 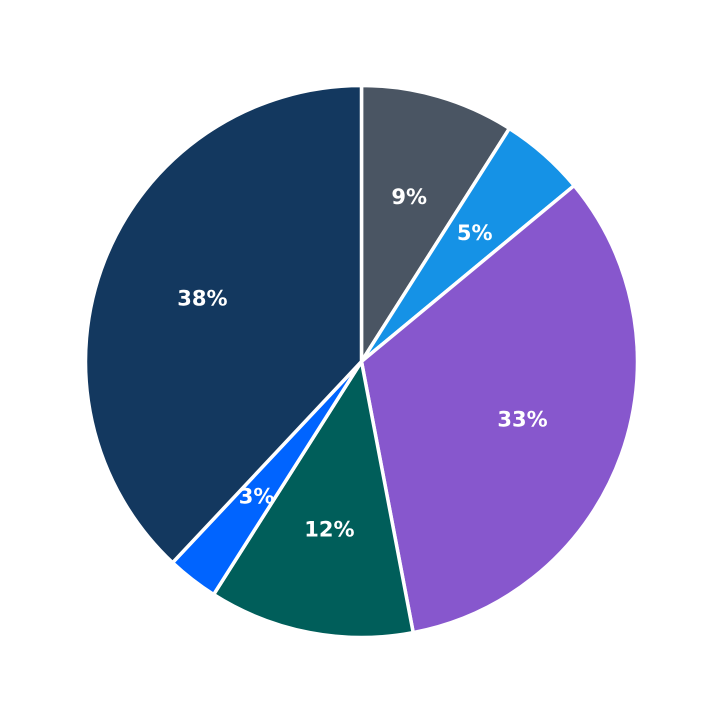 What do you see at coordinates (257, 497) in the screenshot?
I see `pie-slice-label-4: 3%` at bounding box center [257, 497].